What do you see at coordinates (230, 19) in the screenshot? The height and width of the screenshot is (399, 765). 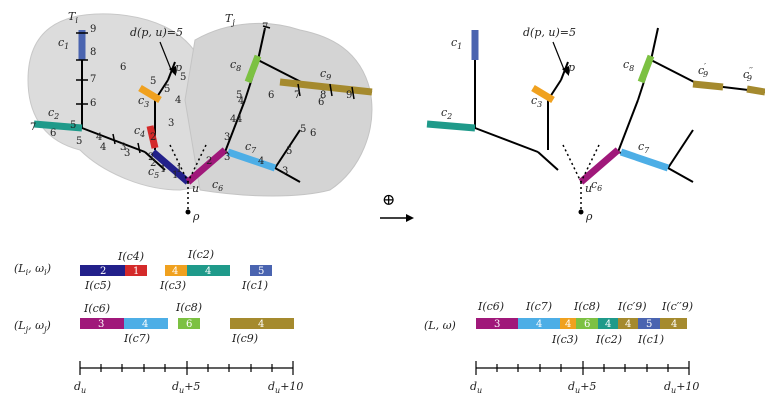 I see `label-tj: Tj` at bounding box center [230, 19].